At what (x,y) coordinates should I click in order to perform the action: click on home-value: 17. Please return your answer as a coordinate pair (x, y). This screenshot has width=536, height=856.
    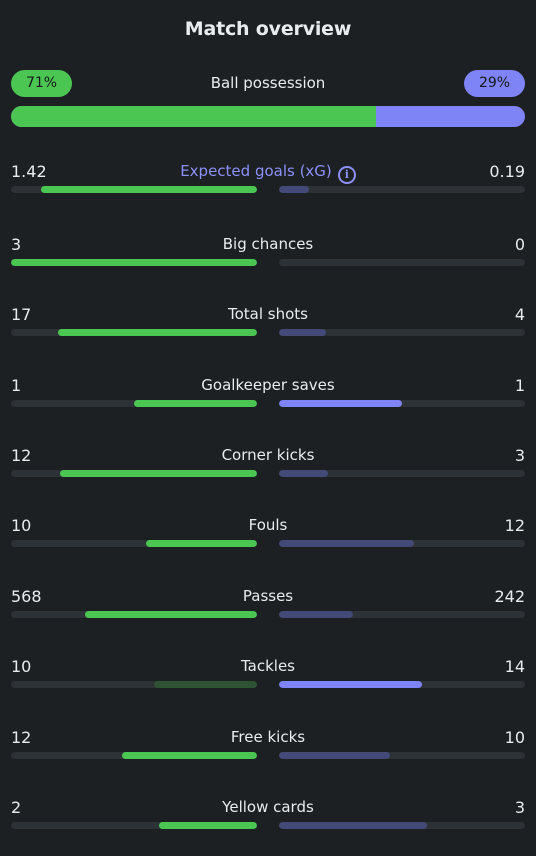
    Looking at the image, I should click on (21, 314).